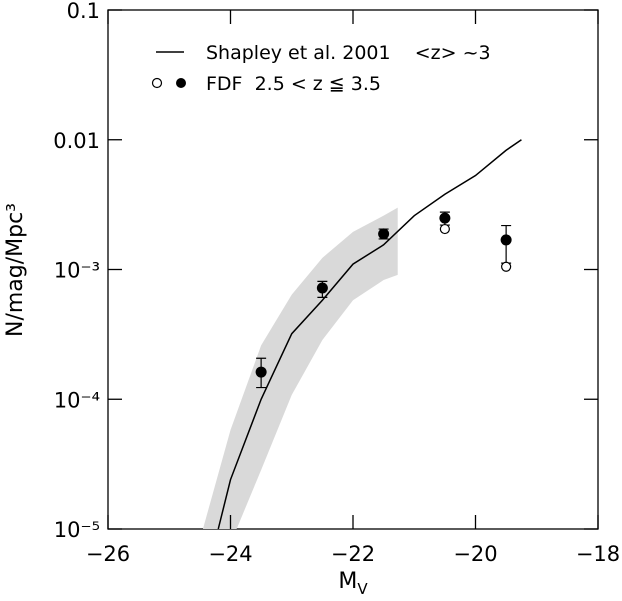 This screenshot has height=601, width=622. What do you see at coordinates (353, 554) in the screenshot?
I see `x-tick-label: −22` at bounding box center [353, 554].